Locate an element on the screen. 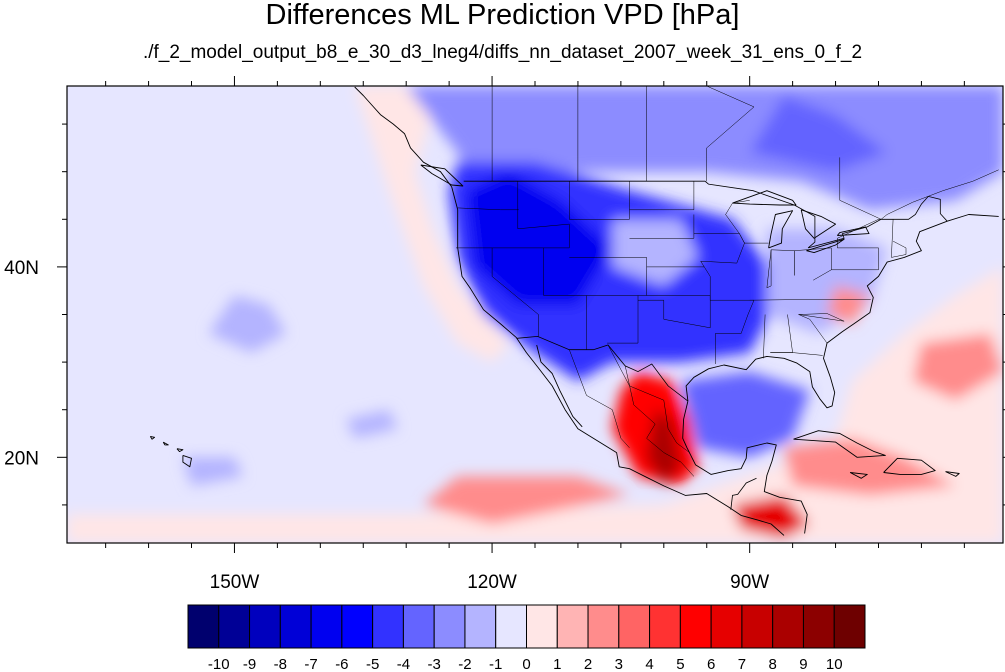 Image resolution: width=1005 pixels, height=672 pixels. state-line-quebec is located at coordinates (919, 188).